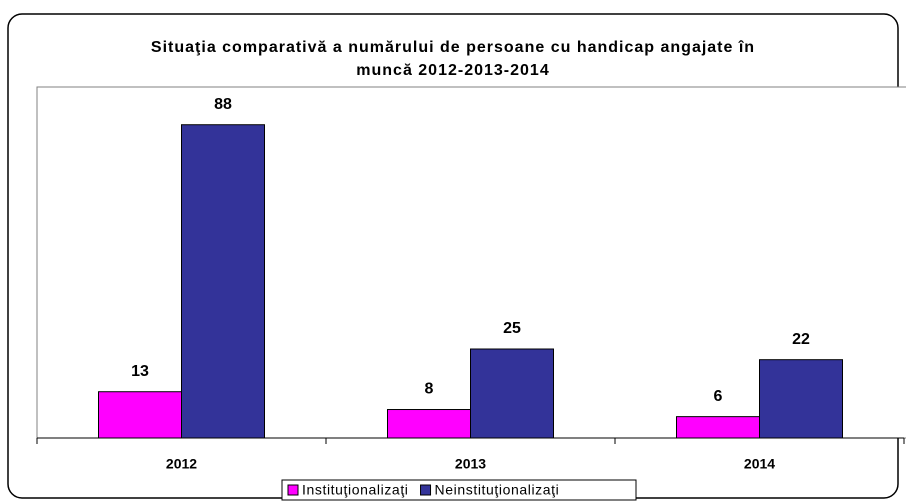  Describe the element at coordinates (718, 396) in the screenshot. I see `data-label: 6` at that location.